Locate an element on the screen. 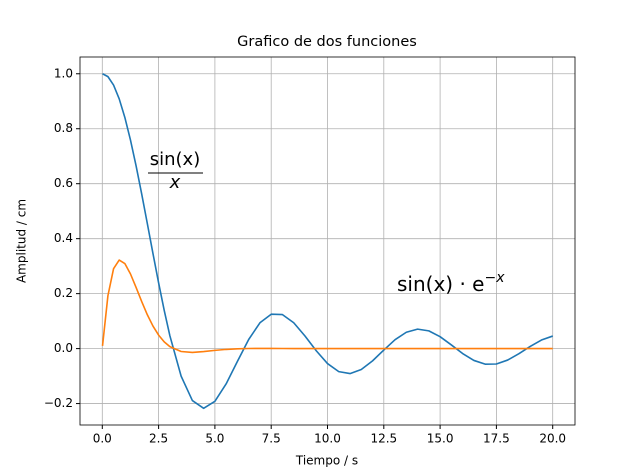  y-tick-label: 0.0 is located at coordinates (63, 348).